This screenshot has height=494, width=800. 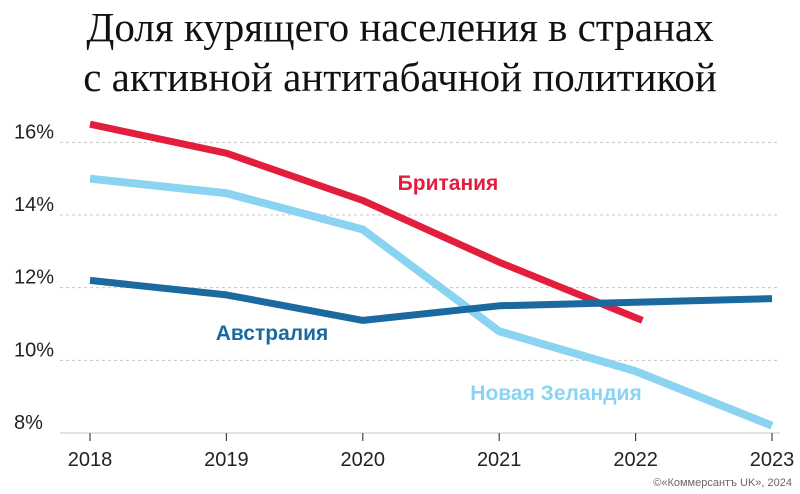 I want to click on y-tick-label: 16%, so click(x=34, y=132).